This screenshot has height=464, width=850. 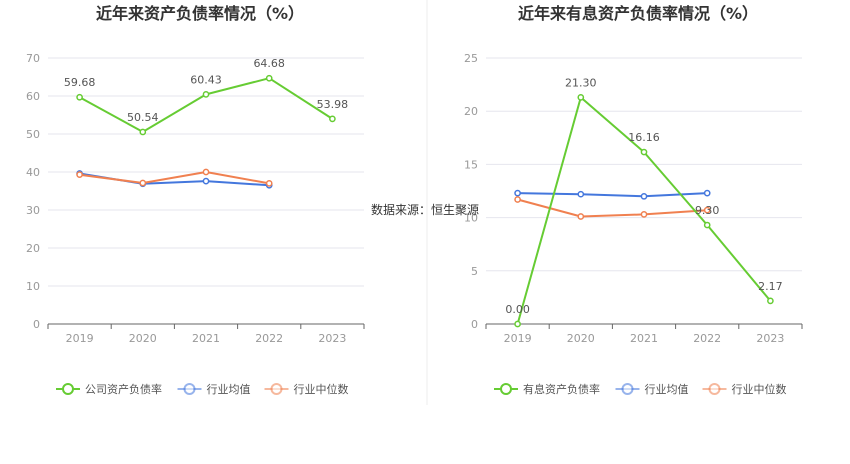 I want to click on data-label: 21.30, so click(x=581, y=82).